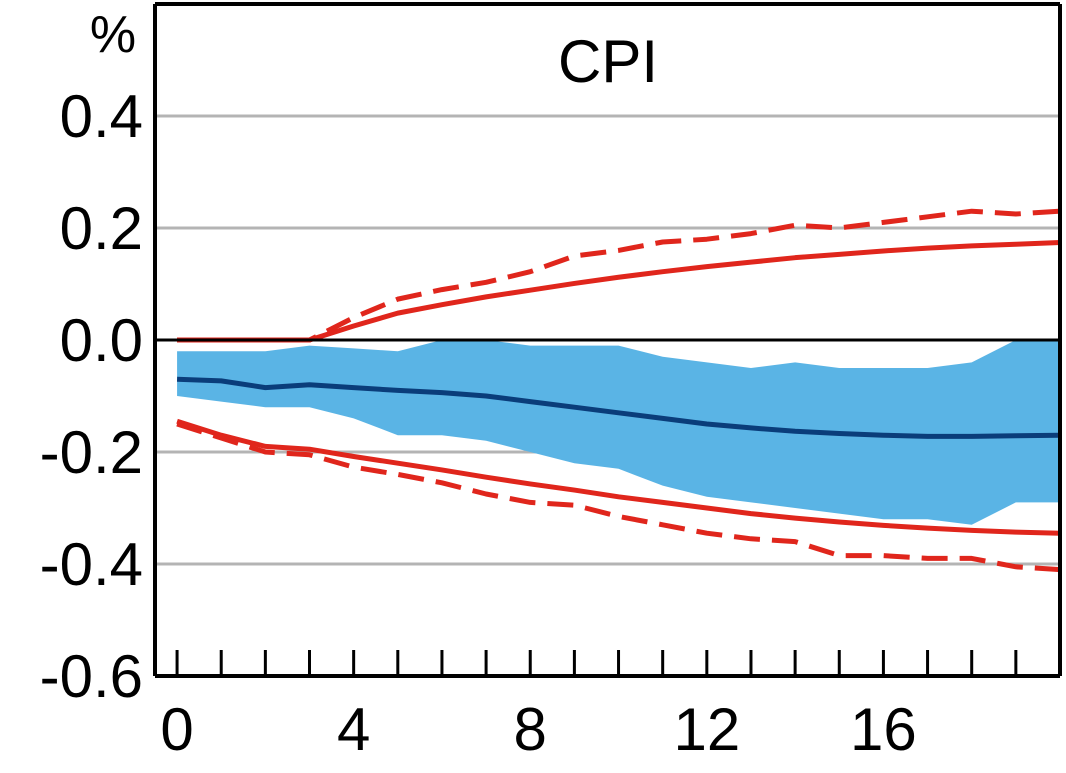  What do you see at coordinates (618, 407) in the screenshot?
I see `series-line-median` at bounding box center [618, 407].